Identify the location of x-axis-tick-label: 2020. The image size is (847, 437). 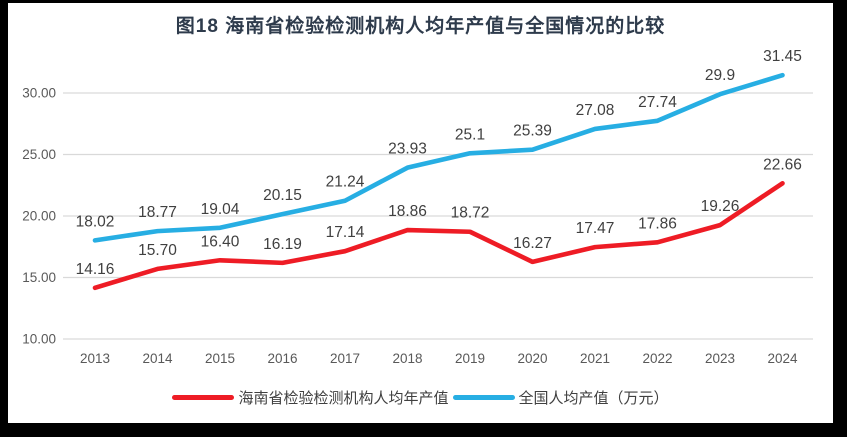
(532, 358).